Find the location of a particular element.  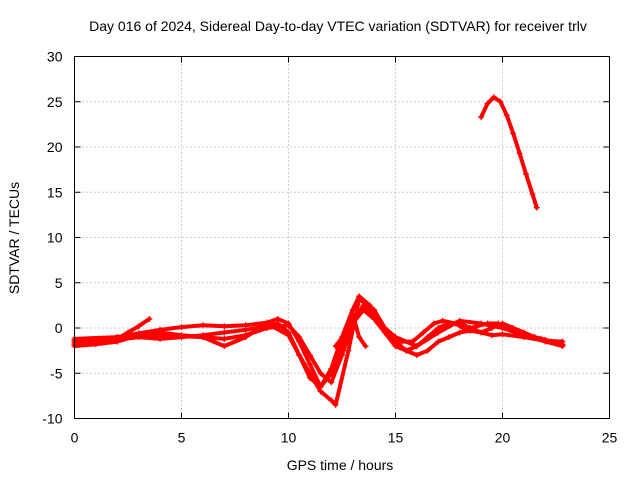

y-tick-labels: -10 -5 0 5 10 15 20 25 30 is located at coordinates (52, 238).